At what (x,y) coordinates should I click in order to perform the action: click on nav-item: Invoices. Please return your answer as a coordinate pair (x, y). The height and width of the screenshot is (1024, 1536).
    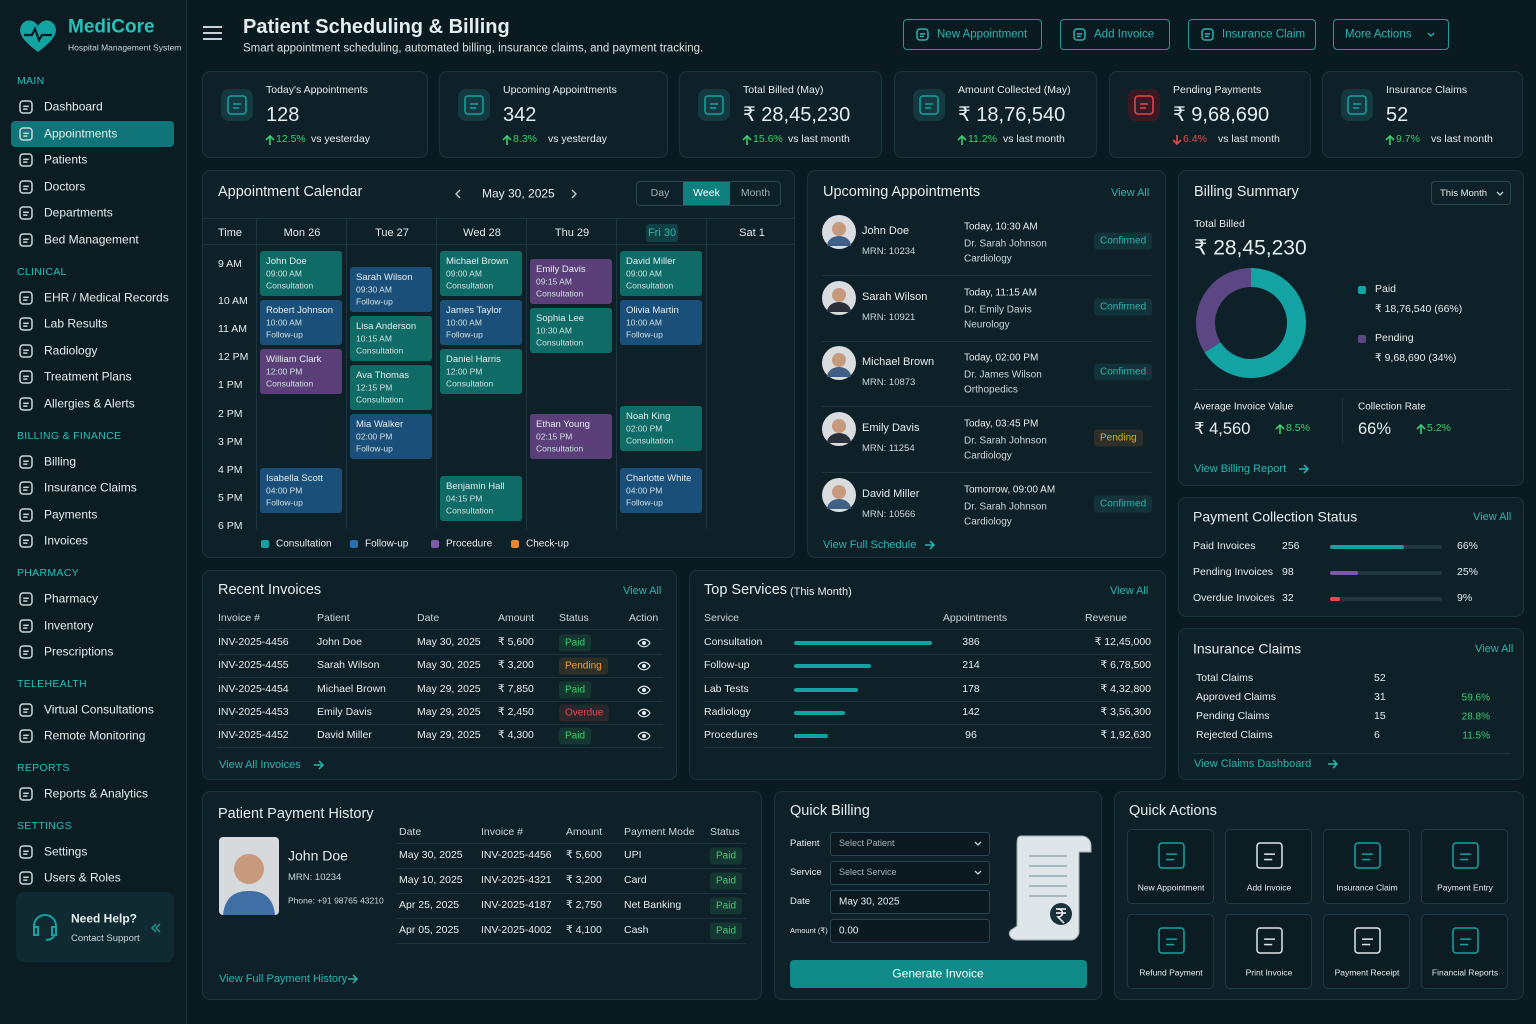
    Looking at the image, I should click on (66, 540).